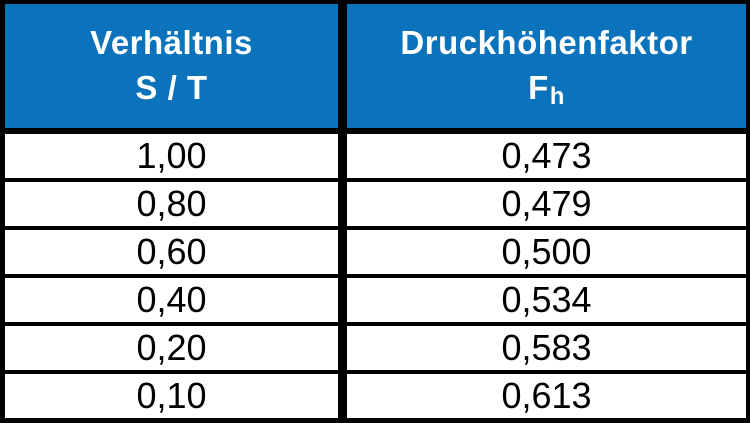 Image resolution: width=750 pixels, height=423 pixels. What do you see at coordinates (171, 156) in the screenshot?
I see `table-cell-ratio-row0: 1,00` at bounding box center [171, 156].